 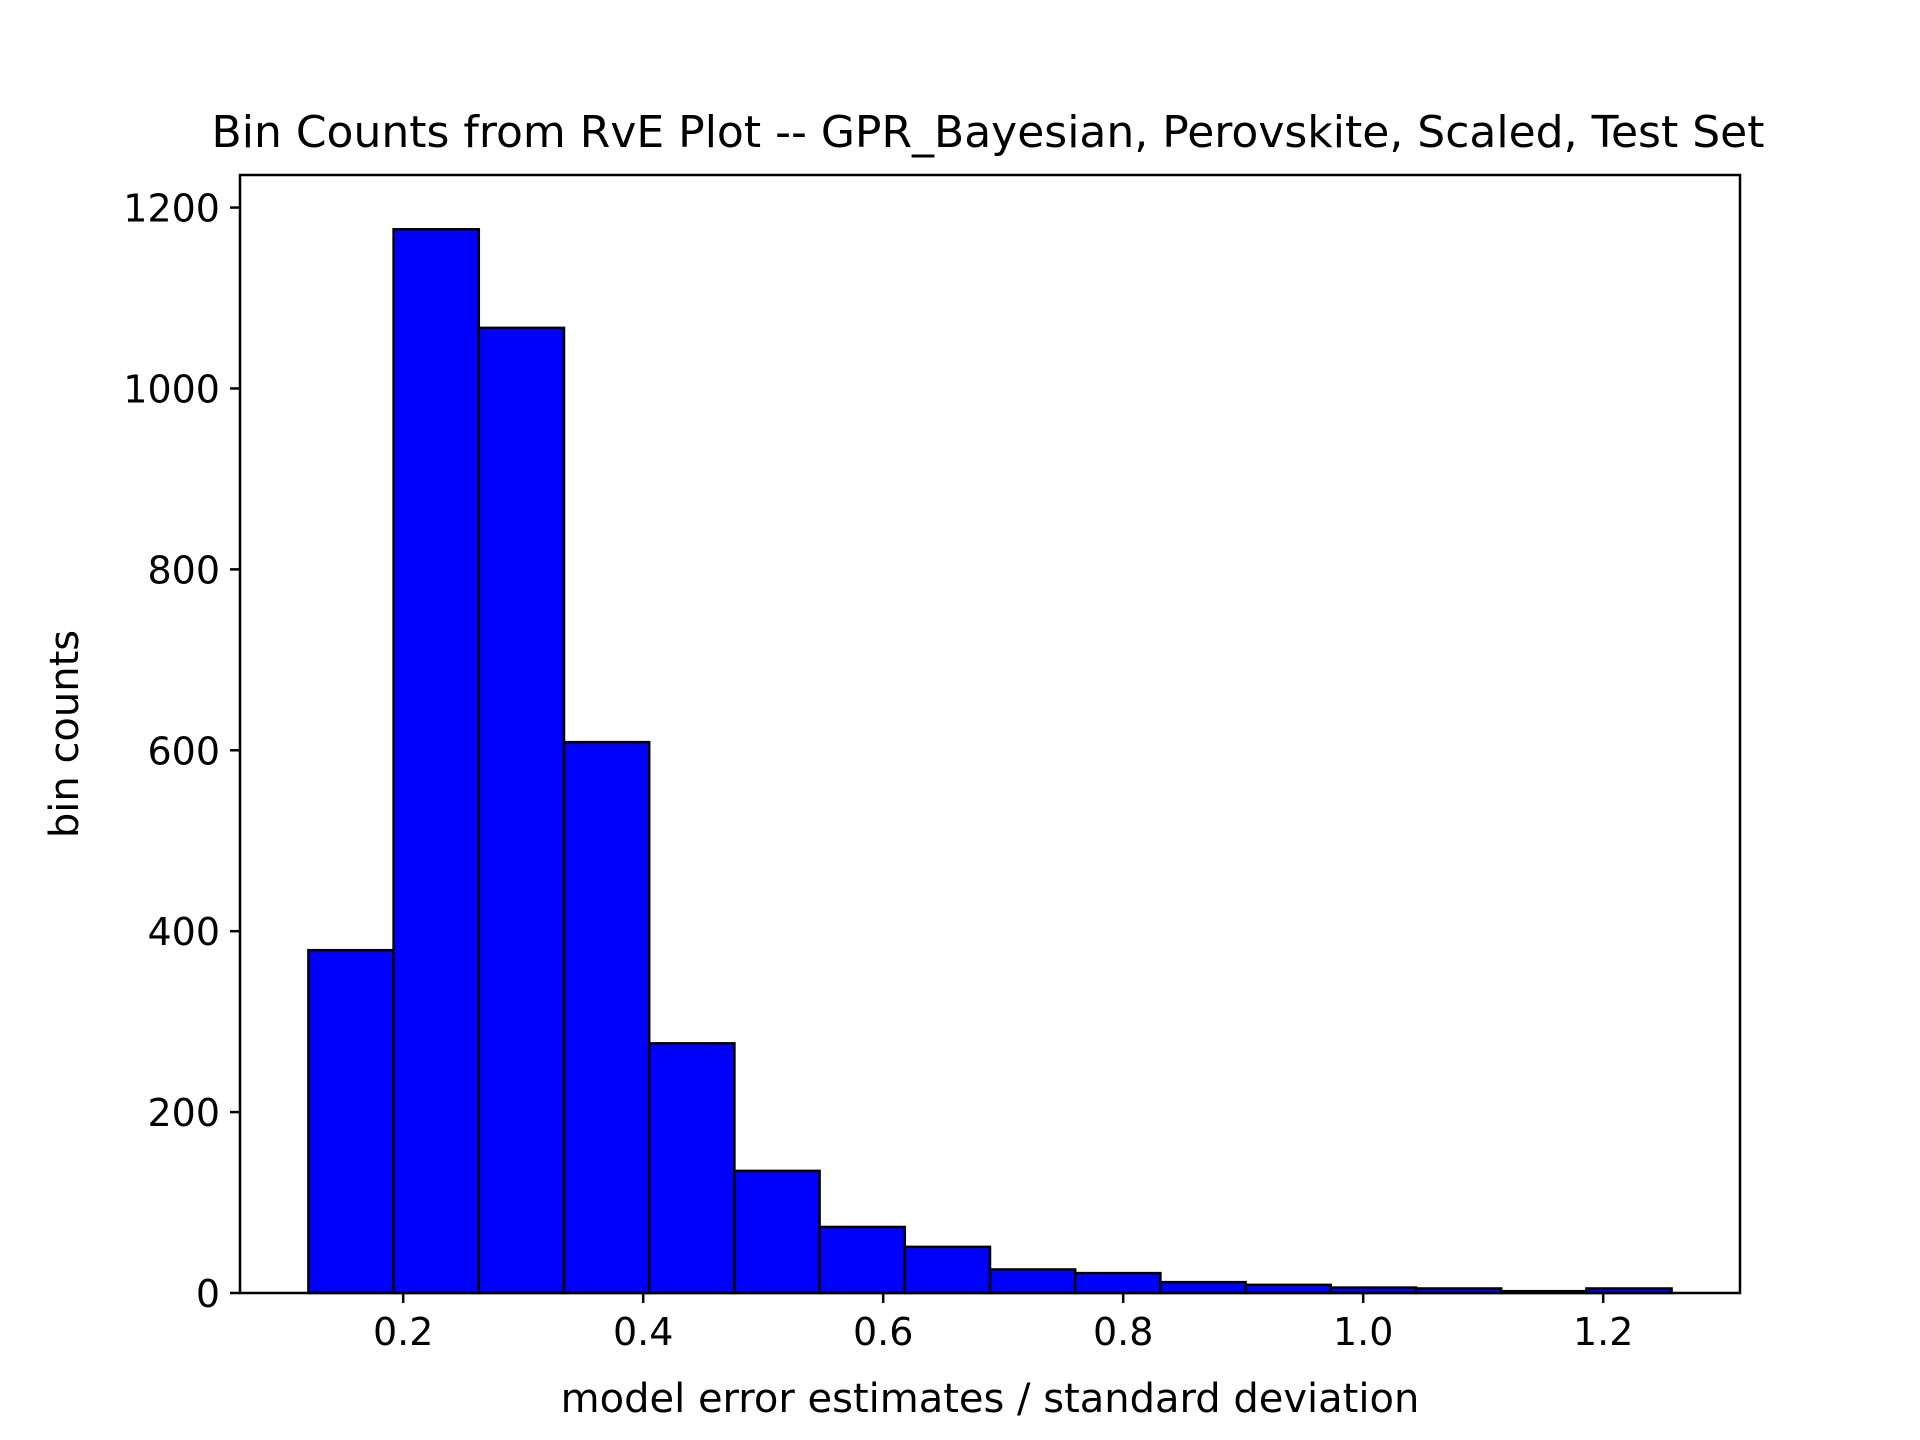 I want to click on y-axis-label: bin counts, so click(x=65, y=734).